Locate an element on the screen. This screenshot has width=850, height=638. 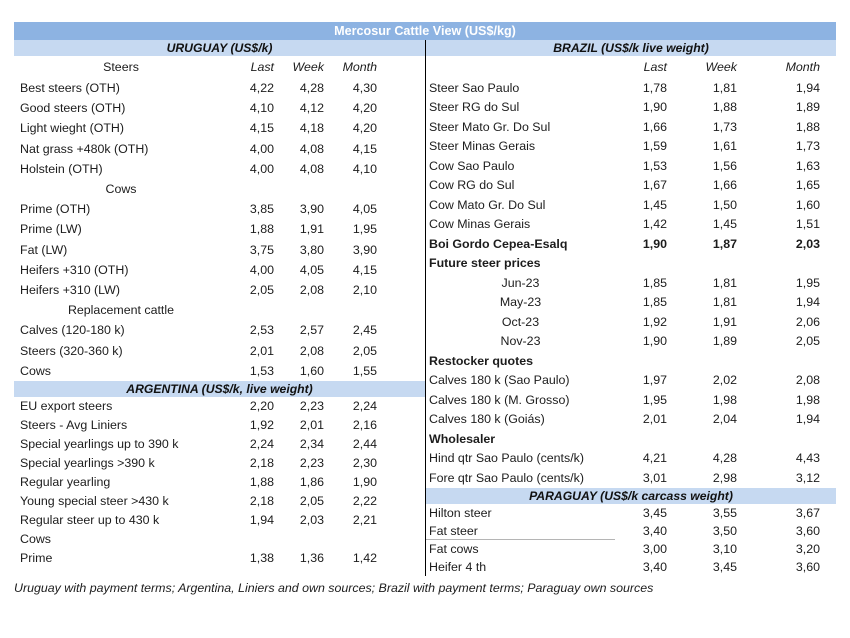
cell-month: 2,10 is located at coordinates (364, 289).